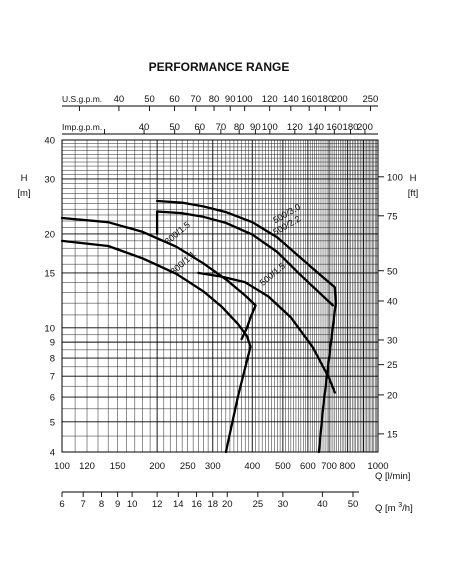 The width and height of the screenshot is (452, 584). What do you see at coordinates (157, 466) in the screenshot?
I see `q-tick-label: 200` at bounding box center [157, 466].